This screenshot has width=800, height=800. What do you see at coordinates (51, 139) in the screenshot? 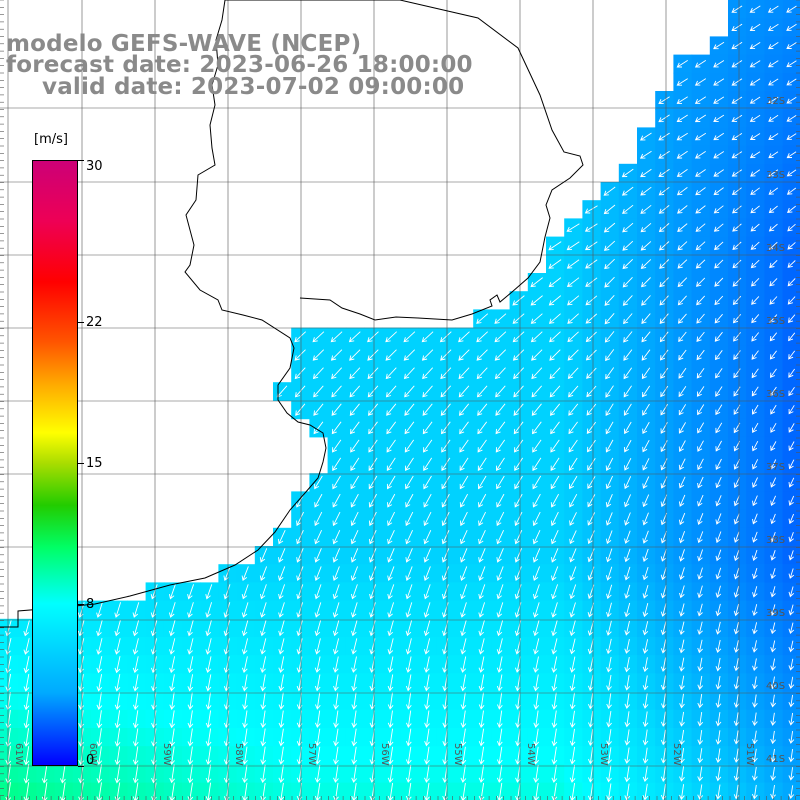
I see `colorbar-unit: [m/s]` at bounding box center [51, 139].